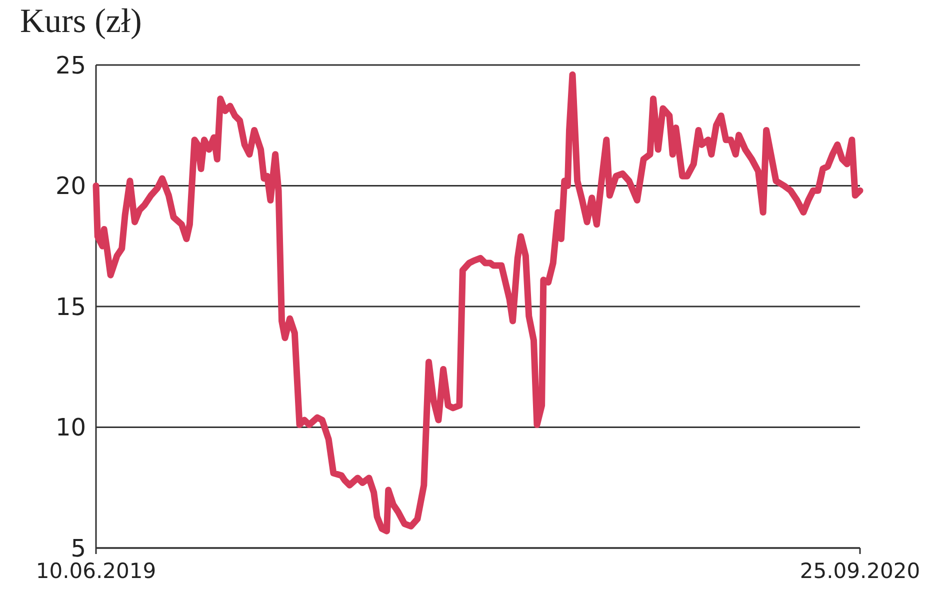 This screenshot has height=593, width=948. Describe the element at coordinates (860, 571) in the screenshot. I see `x-tick-label: 25.09.2020` at that location.